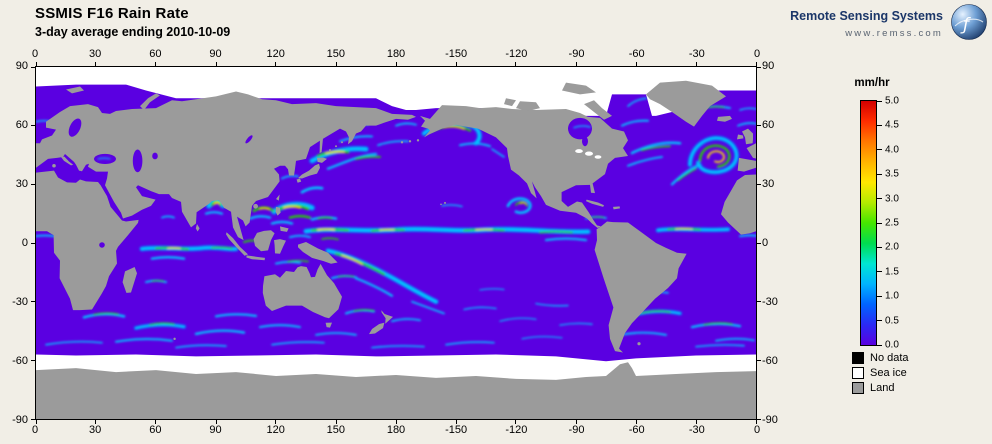 Image resolution: width=992 pixels, height=444 pixels. Describe the element at coordinates (75, 127) in the screenshot. I see `baltic-sea` at that location.